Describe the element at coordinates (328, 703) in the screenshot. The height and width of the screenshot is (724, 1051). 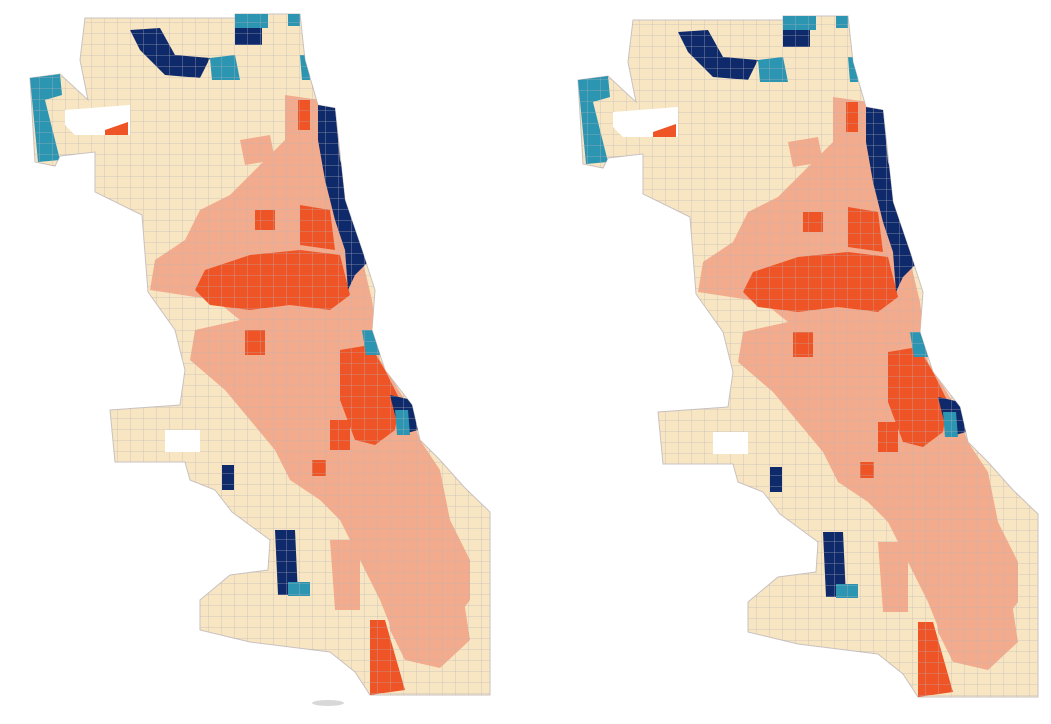
I see `shadow` at that location.